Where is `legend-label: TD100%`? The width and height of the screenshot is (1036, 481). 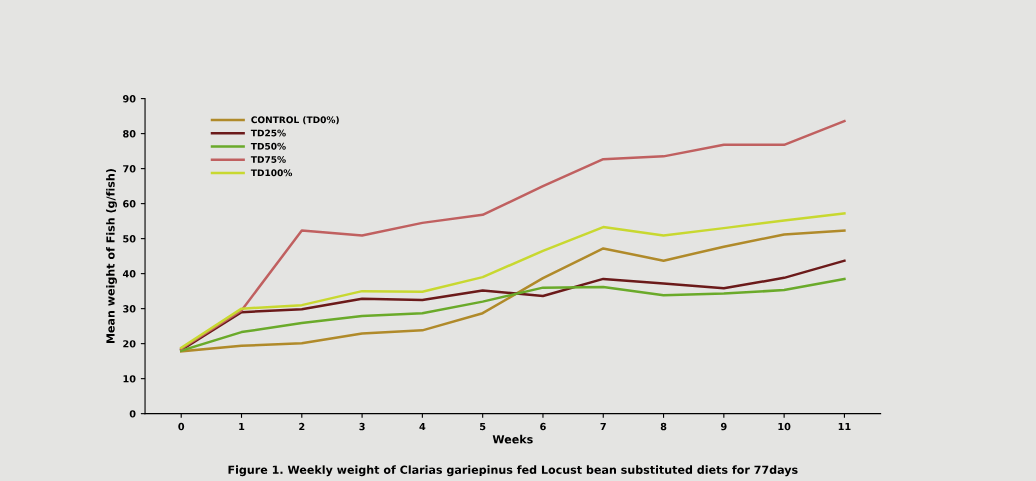 legend-label: TD100% is located at coordinates (271, 173).